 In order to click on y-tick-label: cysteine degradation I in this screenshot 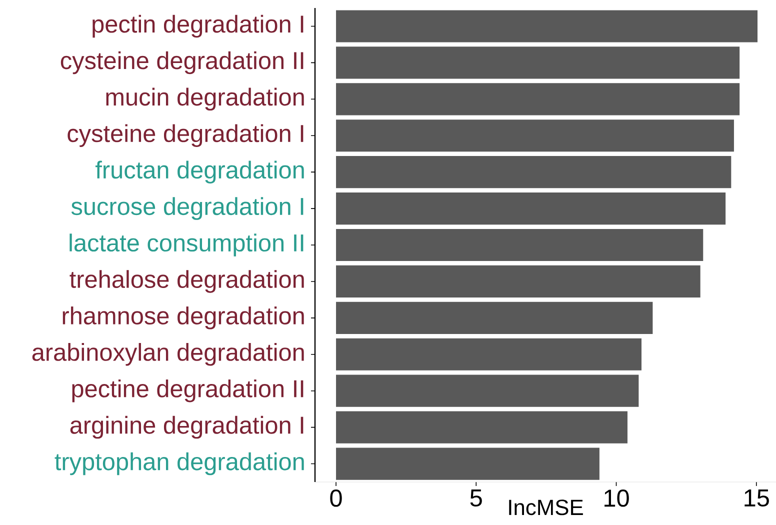, I will do `click(186, 135)`.